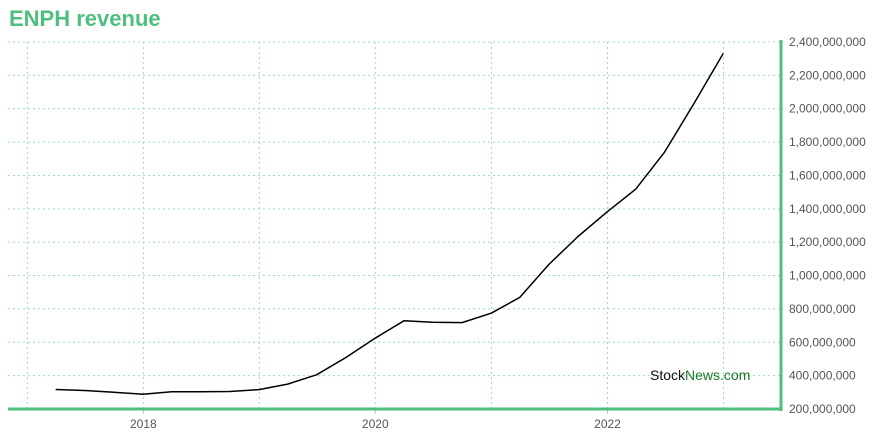 The height and width of the screenshot is (440, 880). I want to click on y-tick-label: 2,400,000,000, so click(827, 42).